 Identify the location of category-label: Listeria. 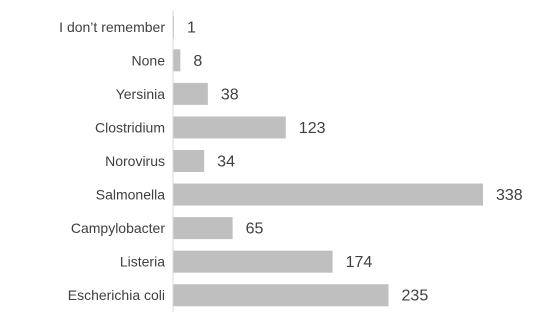
(142, 262).